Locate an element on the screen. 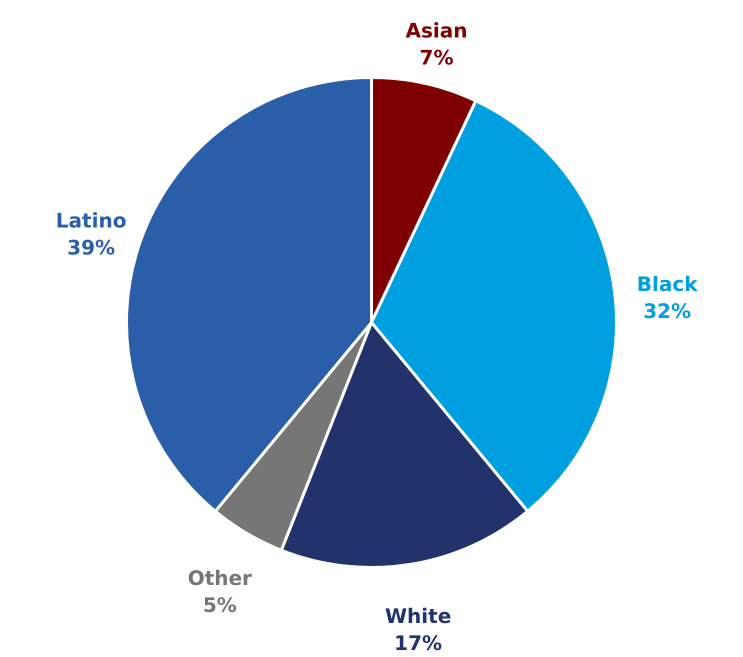 The image size is (743, 657). slice-label: Black is located at coordinates (667, 284).